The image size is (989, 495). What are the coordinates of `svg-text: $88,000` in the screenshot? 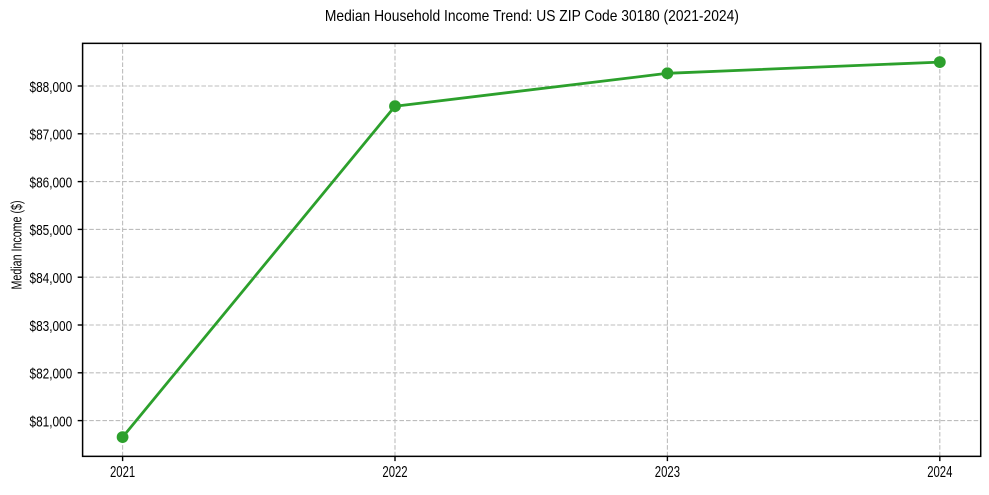 It's located at (51, 87).